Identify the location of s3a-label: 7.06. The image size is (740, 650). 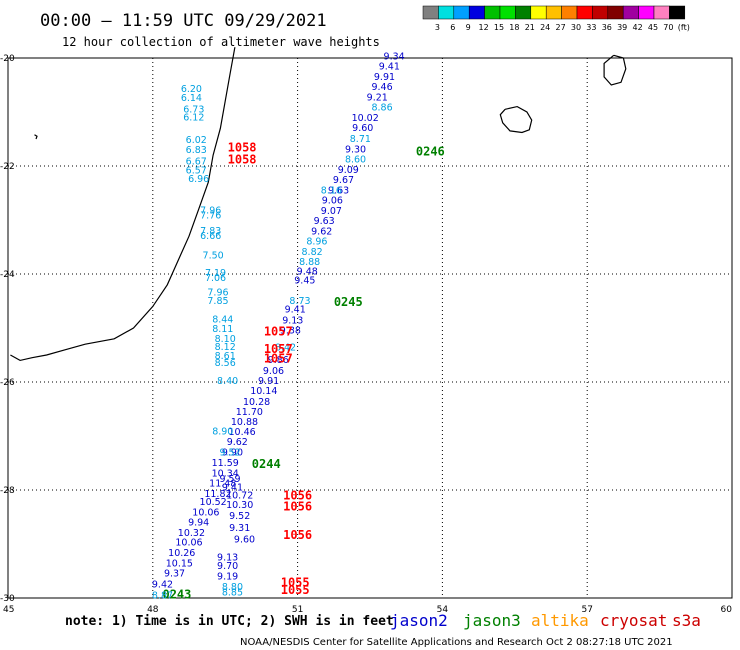
(215, 278).